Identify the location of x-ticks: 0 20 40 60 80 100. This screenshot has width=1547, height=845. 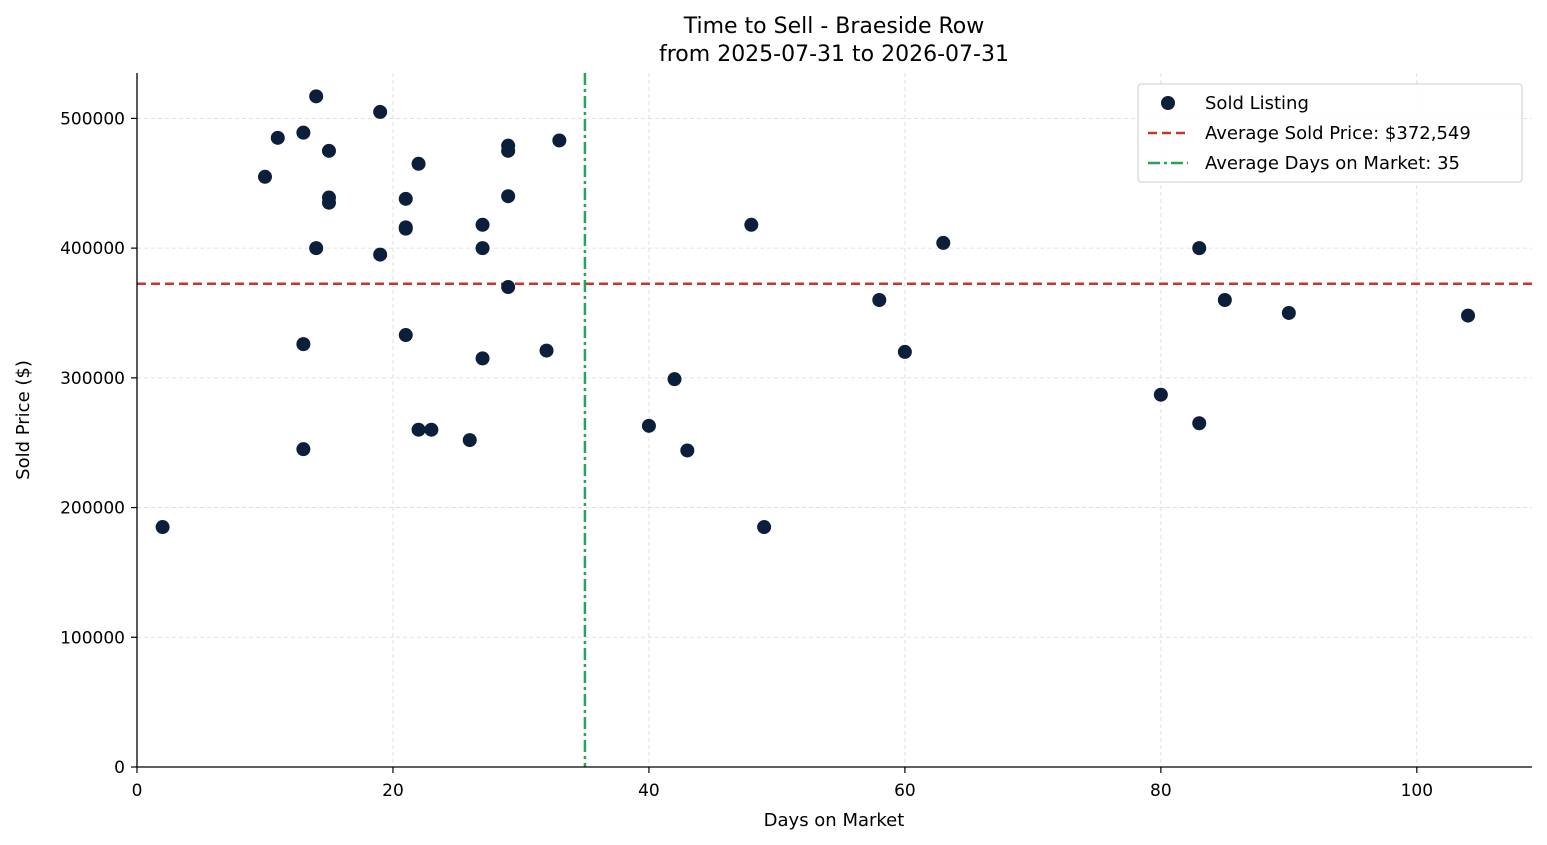
(782, 784).